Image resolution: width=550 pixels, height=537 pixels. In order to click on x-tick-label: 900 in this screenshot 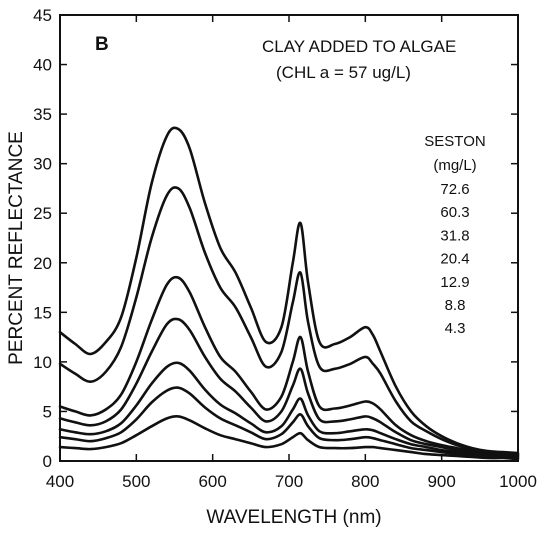, I will do `click(441, 481)`.